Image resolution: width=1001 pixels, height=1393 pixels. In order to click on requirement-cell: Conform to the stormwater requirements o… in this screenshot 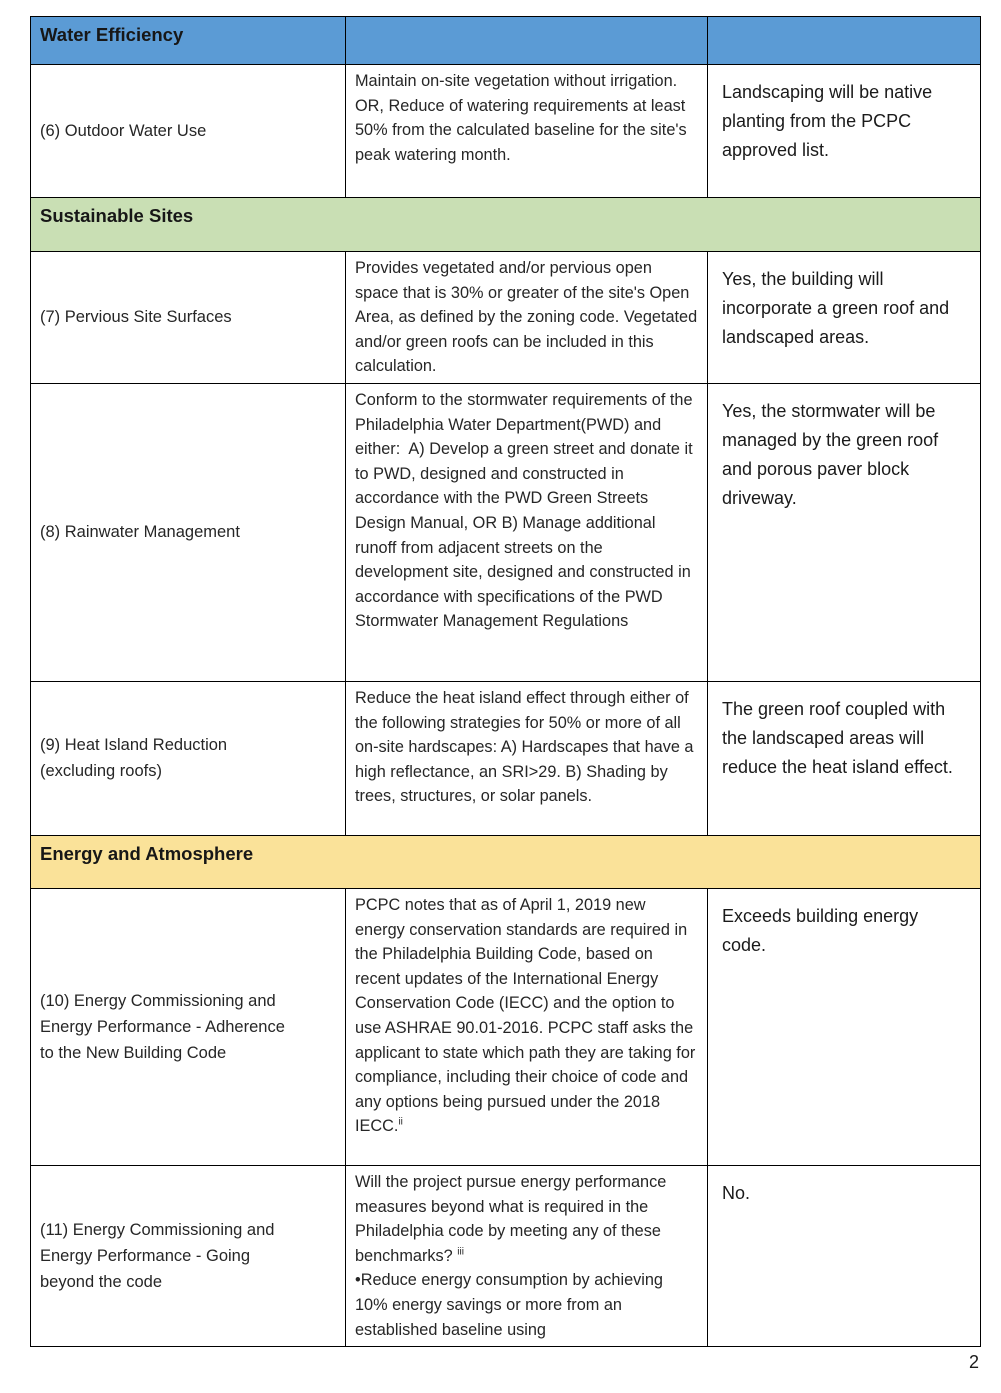, I will do `click(526, 532)`.